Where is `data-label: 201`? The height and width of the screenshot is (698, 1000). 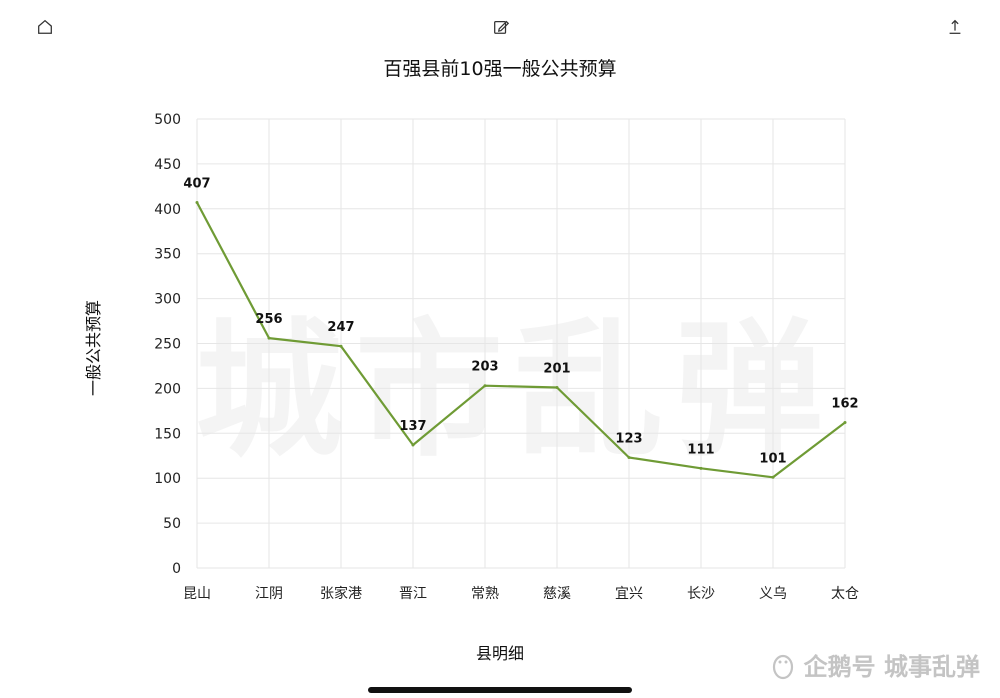
data-label: 201 is located at coordinates (556, 369).